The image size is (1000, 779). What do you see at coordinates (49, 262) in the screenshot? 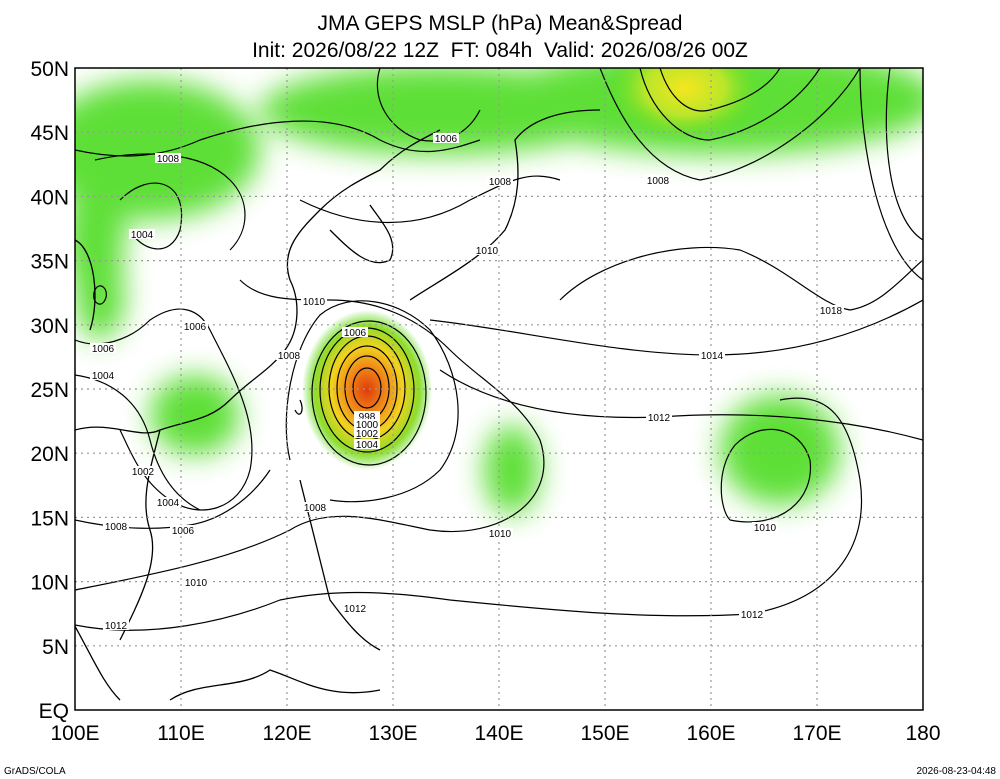
I see `lat-label: 35N` at bounding box center [49, 262].